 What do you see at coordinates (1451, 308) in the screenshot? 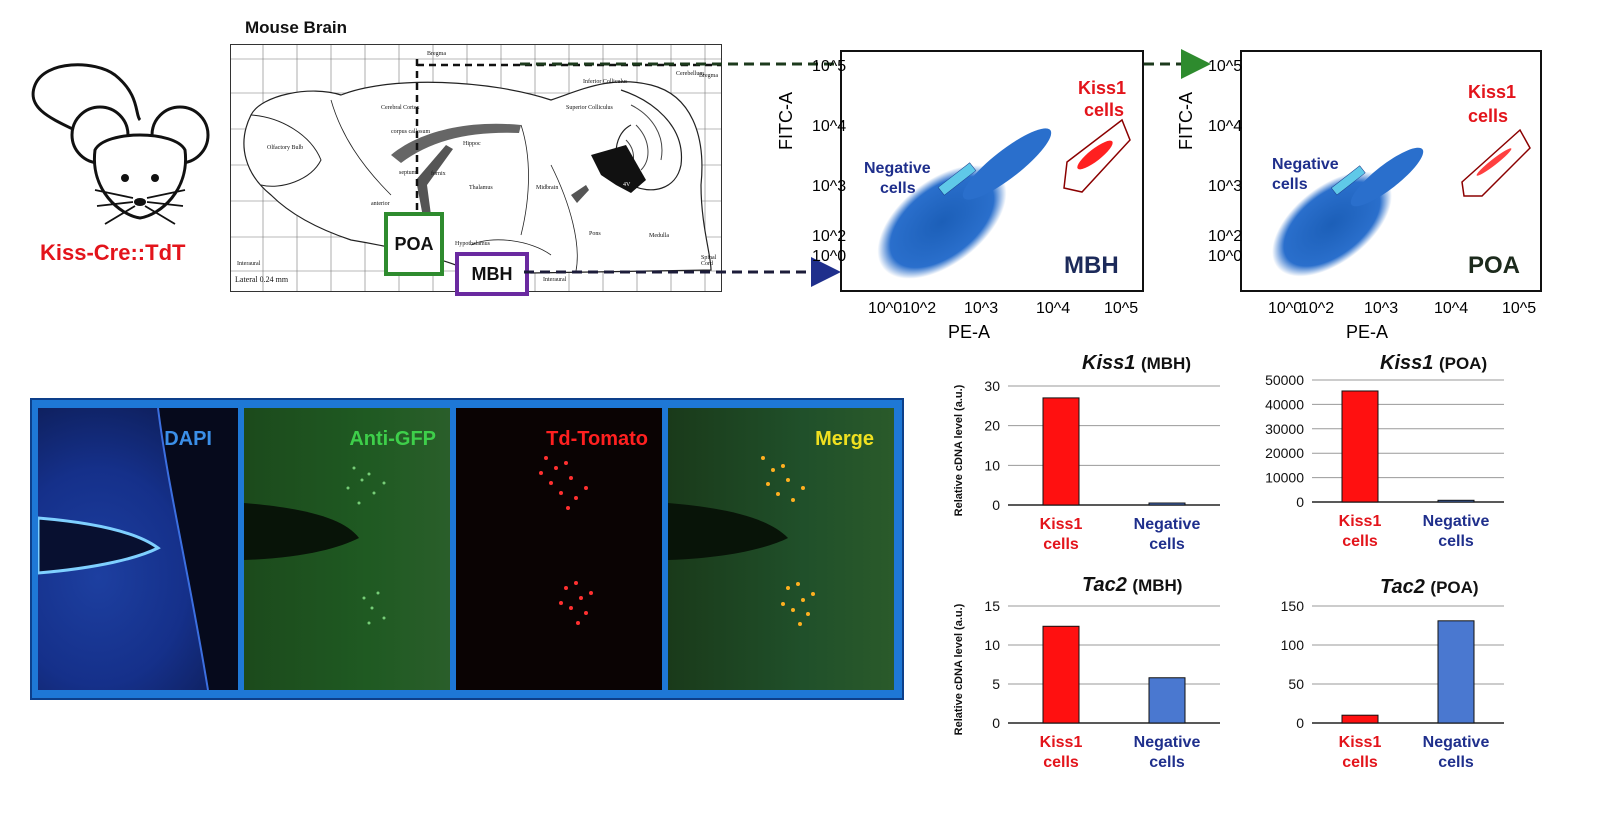
I see `flow-poa-x-tick-4: 10^4` at bounding box center [1451, 308].